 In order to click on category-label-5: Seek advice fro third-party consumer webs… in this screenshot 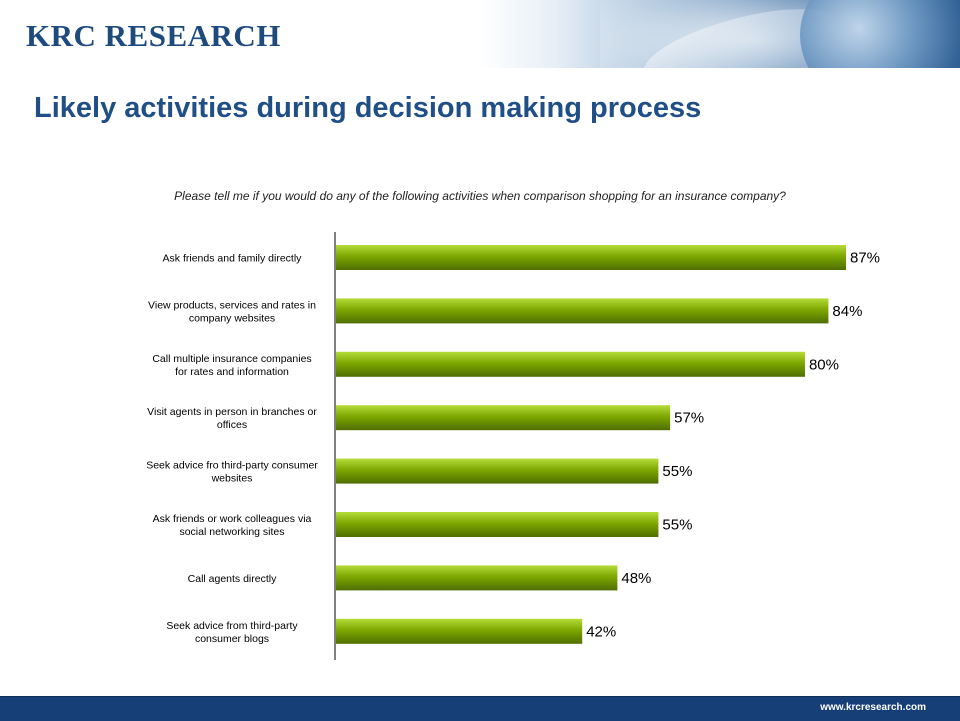, I will do `click(232, 472)`.